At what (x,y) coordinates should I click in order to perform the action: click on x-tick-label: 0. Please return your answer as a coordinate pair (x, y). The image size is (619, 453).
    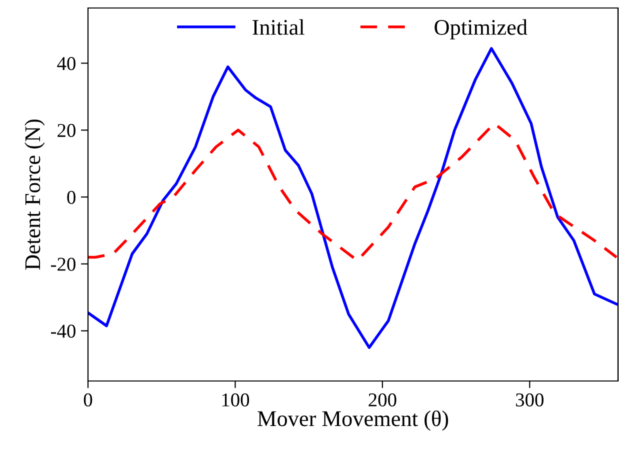
    Looking at the image, I should click on (88, 399).